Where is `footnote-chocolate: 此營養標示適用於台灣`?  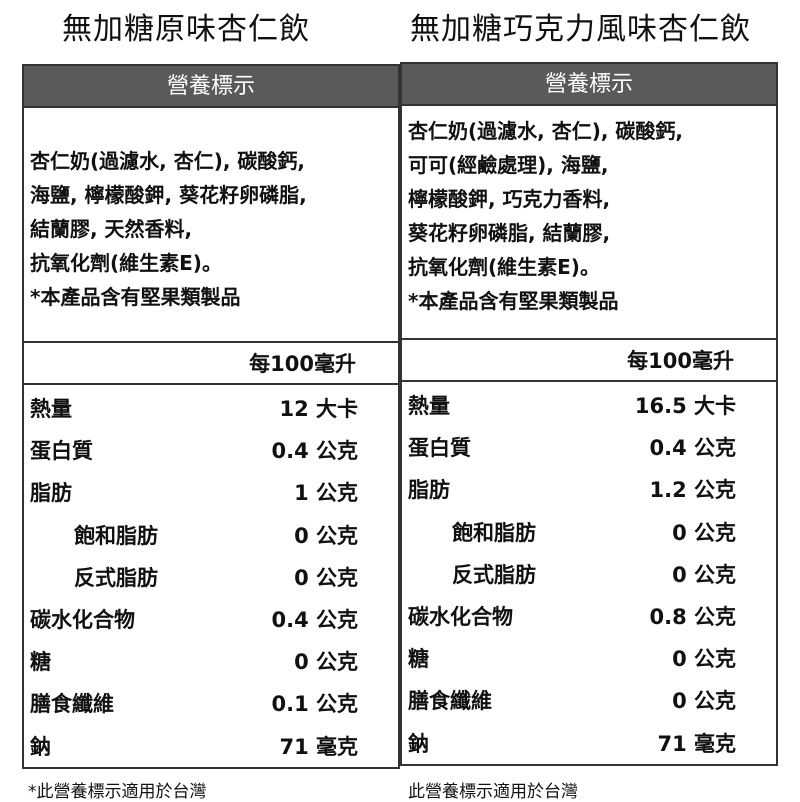 footnote-chocolate: 此營養標示適用於台灣 is located at coordinates (493, 792).